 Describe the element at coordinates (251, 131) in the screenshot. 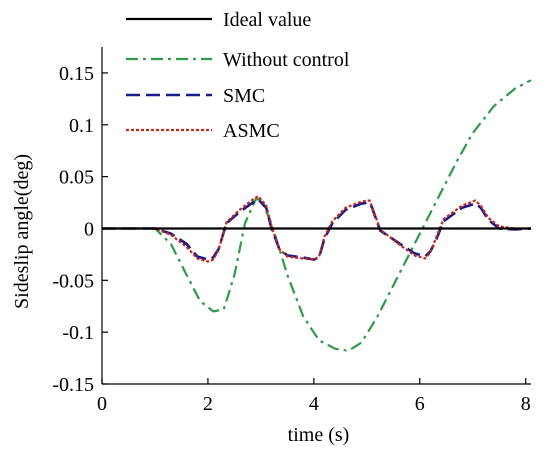

I see `legend-label: ASMC` at that location.